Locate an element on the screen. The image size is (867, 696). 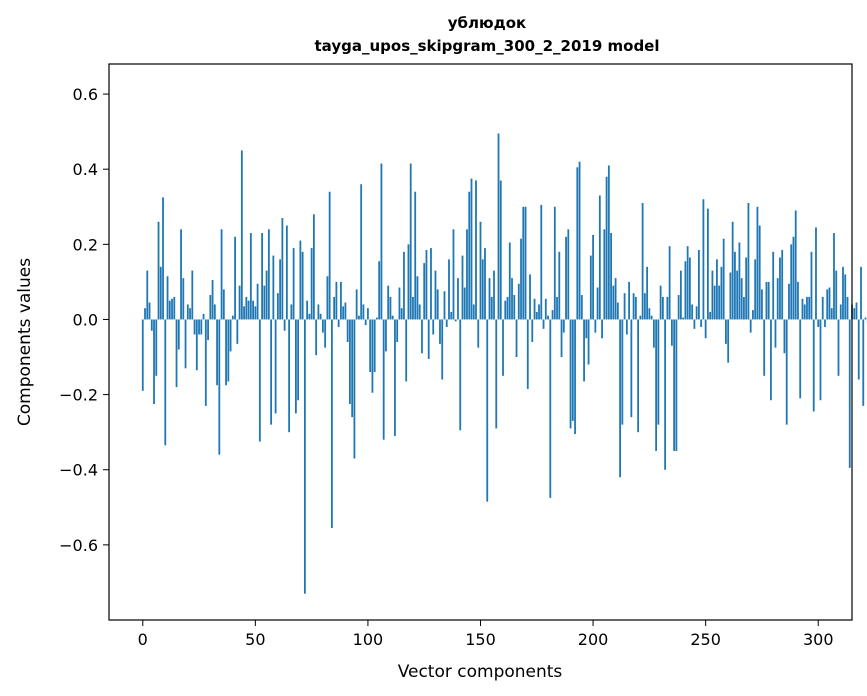
chart-title: ублюдок is located at coordinates (487, 23).